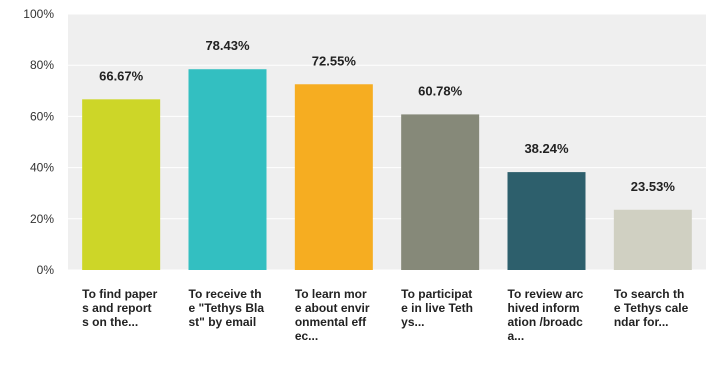 This screenshot has width=711, height=370. I want to click on y-tick-label: 20%, so click(42, 219).